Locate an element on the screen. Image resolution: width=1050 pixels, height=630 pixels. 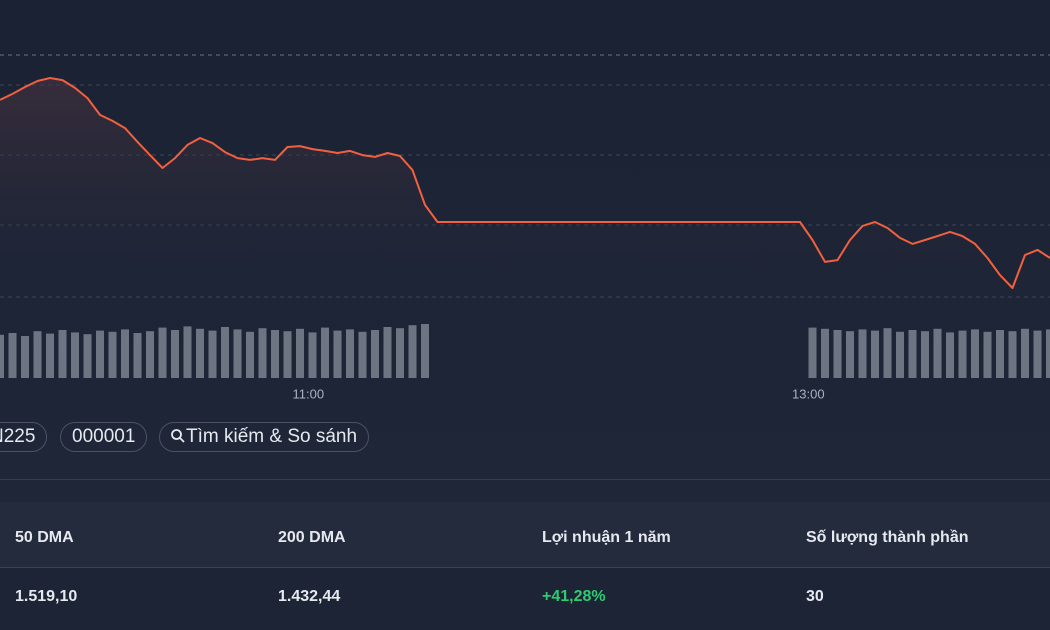
cell: 30 is located at coordinates (815, 596).